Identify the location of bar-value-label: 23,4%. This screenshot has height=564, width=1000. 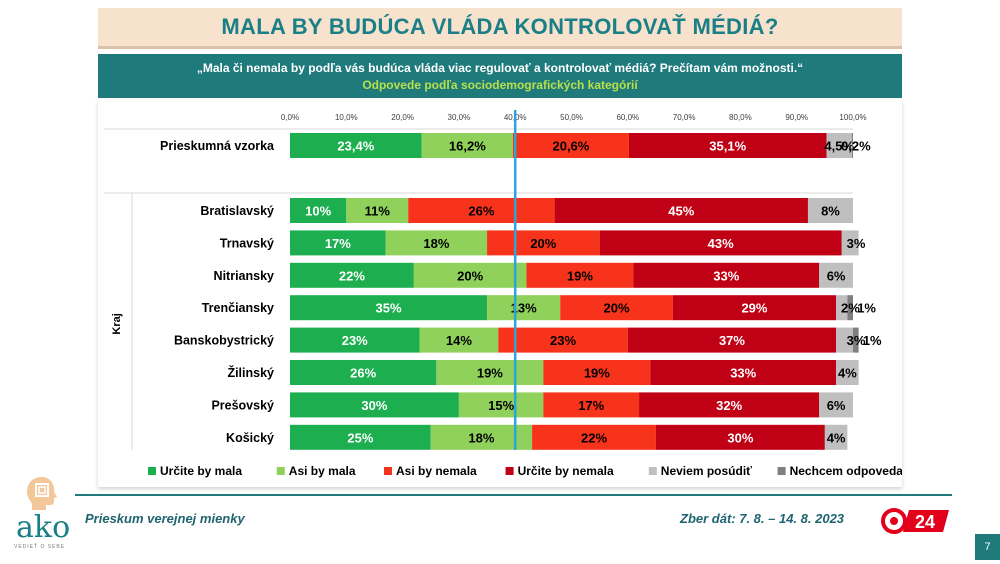
(355, 146).